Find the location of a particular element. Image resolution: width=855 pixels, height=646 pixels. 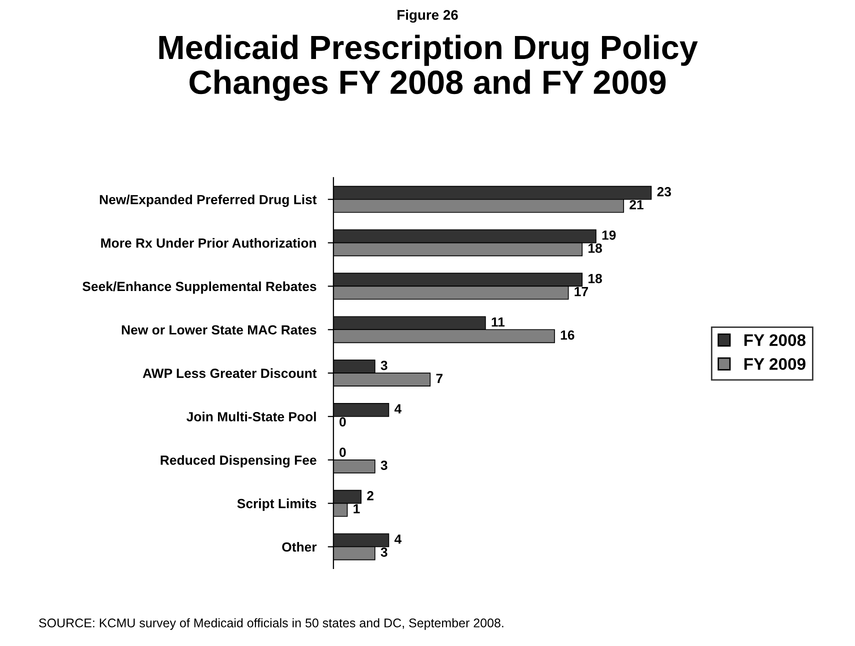

y-tick-label: Reduced Dispensing Fee is located at coordinates (238, 461).